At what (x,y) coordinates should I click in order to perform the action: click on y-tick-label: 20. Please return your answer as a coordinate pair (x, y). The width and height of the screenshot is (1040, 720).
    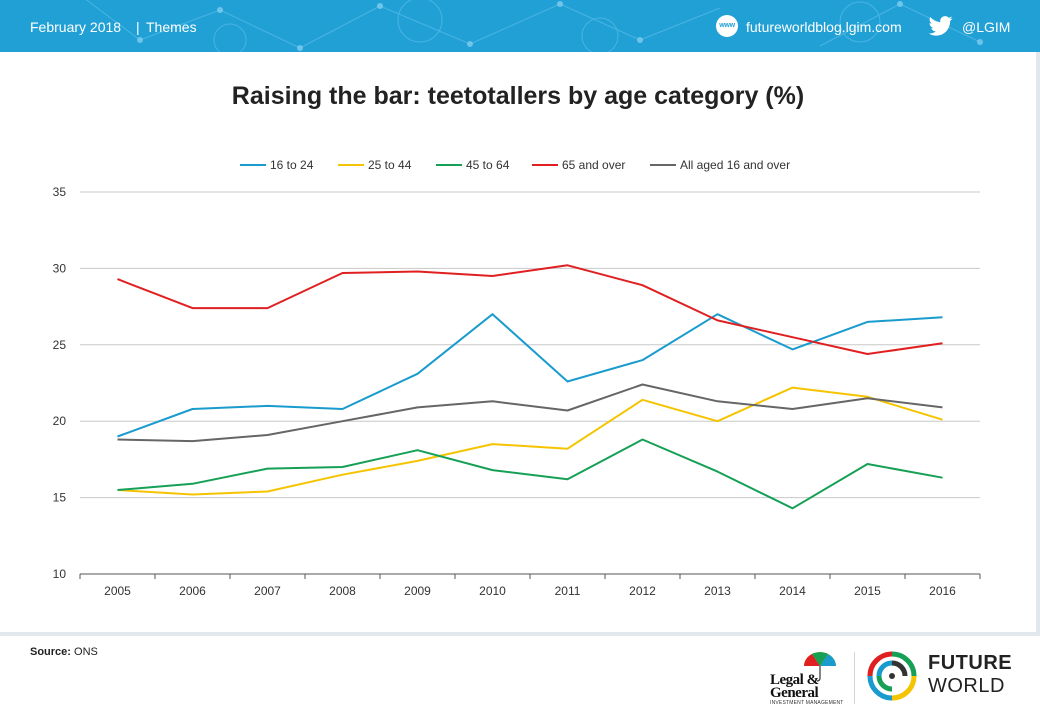
    Looking at the image, I should click on (60, 421).